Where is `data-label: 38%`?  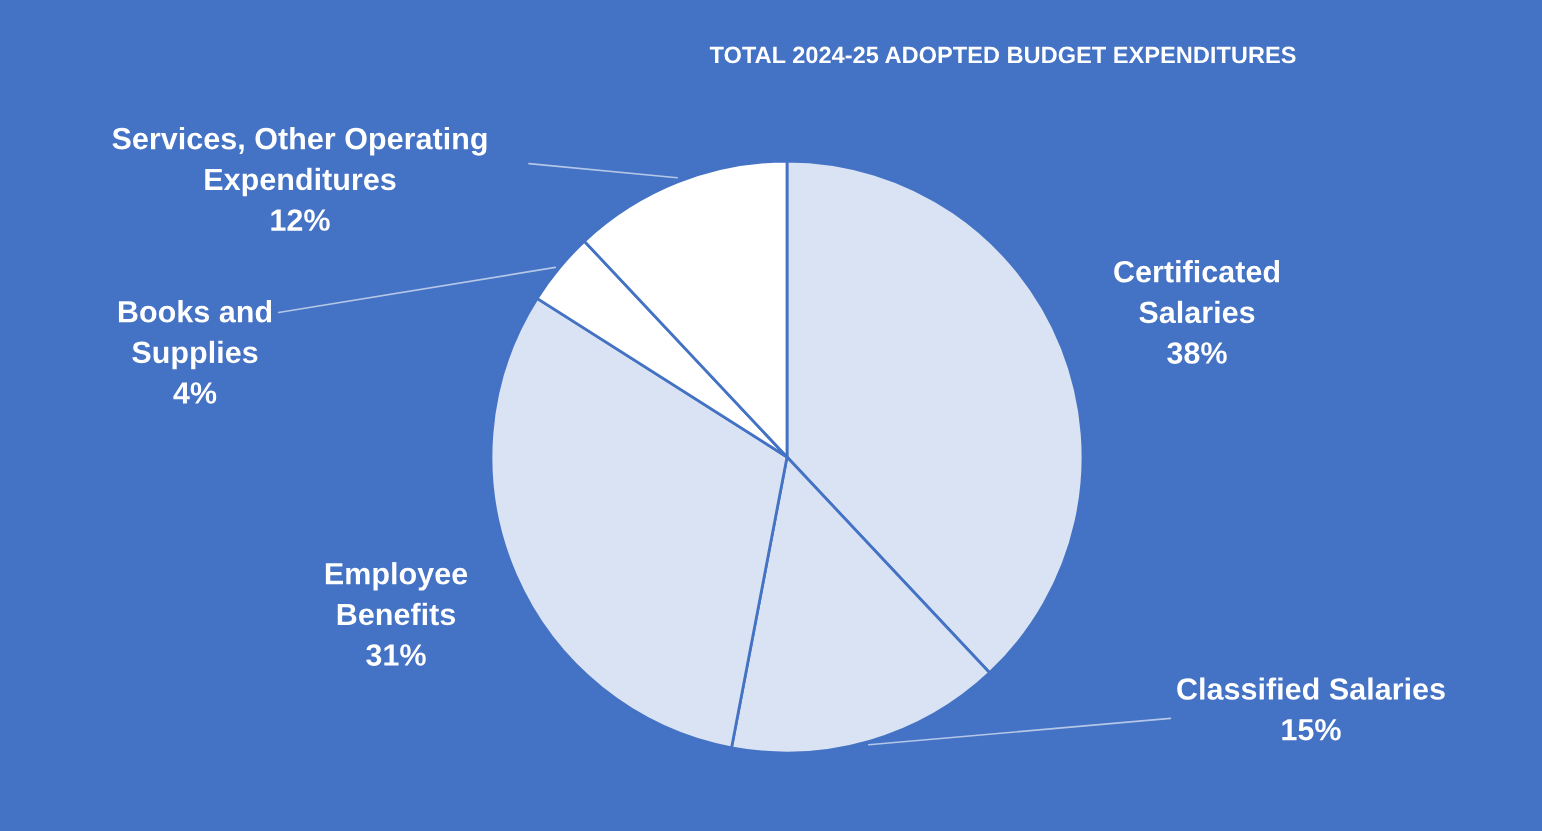 data-label: 38% is located at coordinates (1197, 353).